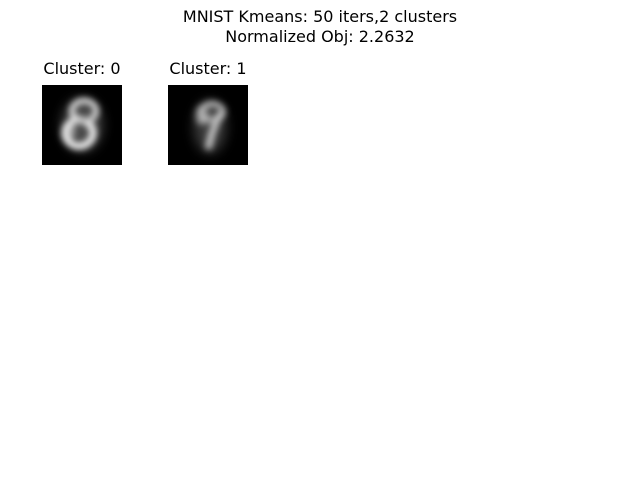  Describe the element at coordinates (208, 68) in the screenshot. I see `cluster-title-1: Cluster: 1` at that location.